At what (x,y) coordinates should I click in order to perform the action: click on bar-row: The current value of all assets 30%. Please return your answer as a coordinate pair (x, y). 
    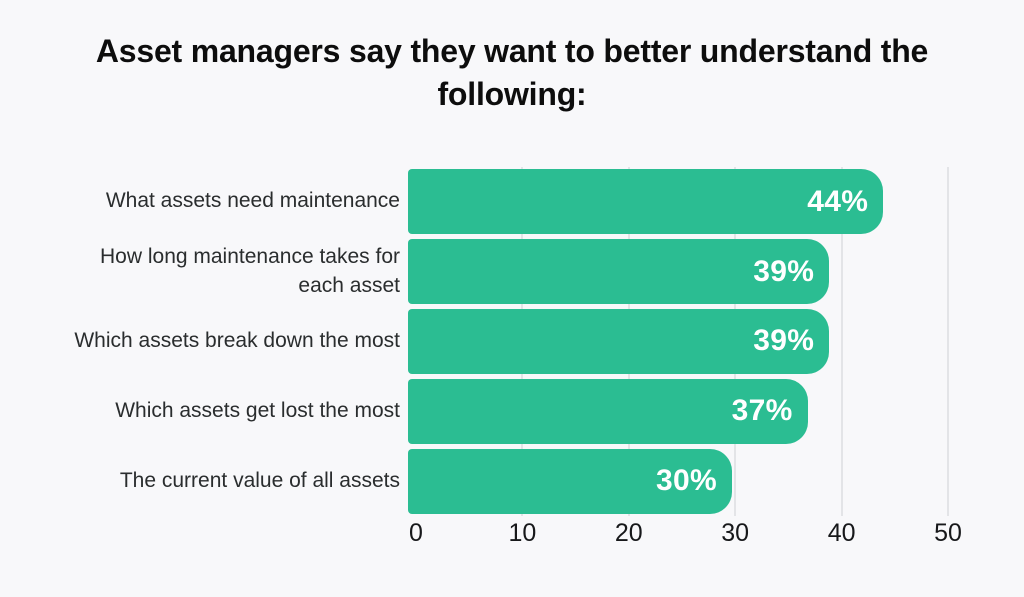
    Looking at the image, I should click on (500, 481).